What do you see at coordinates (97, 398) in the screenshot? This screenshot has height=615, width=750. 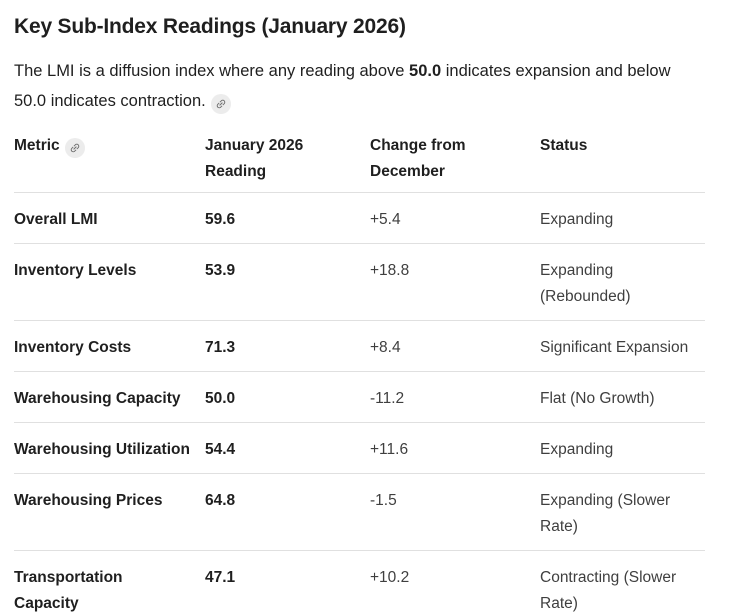 I see `metric-cell: Warehousing Capacity` at bounding box center [97, 398].